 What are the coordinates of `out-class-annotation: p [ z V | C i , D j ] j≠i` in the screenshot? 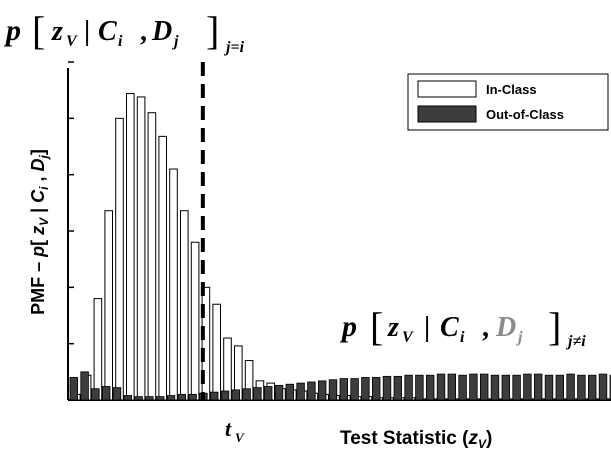 It's located at (462, 327).